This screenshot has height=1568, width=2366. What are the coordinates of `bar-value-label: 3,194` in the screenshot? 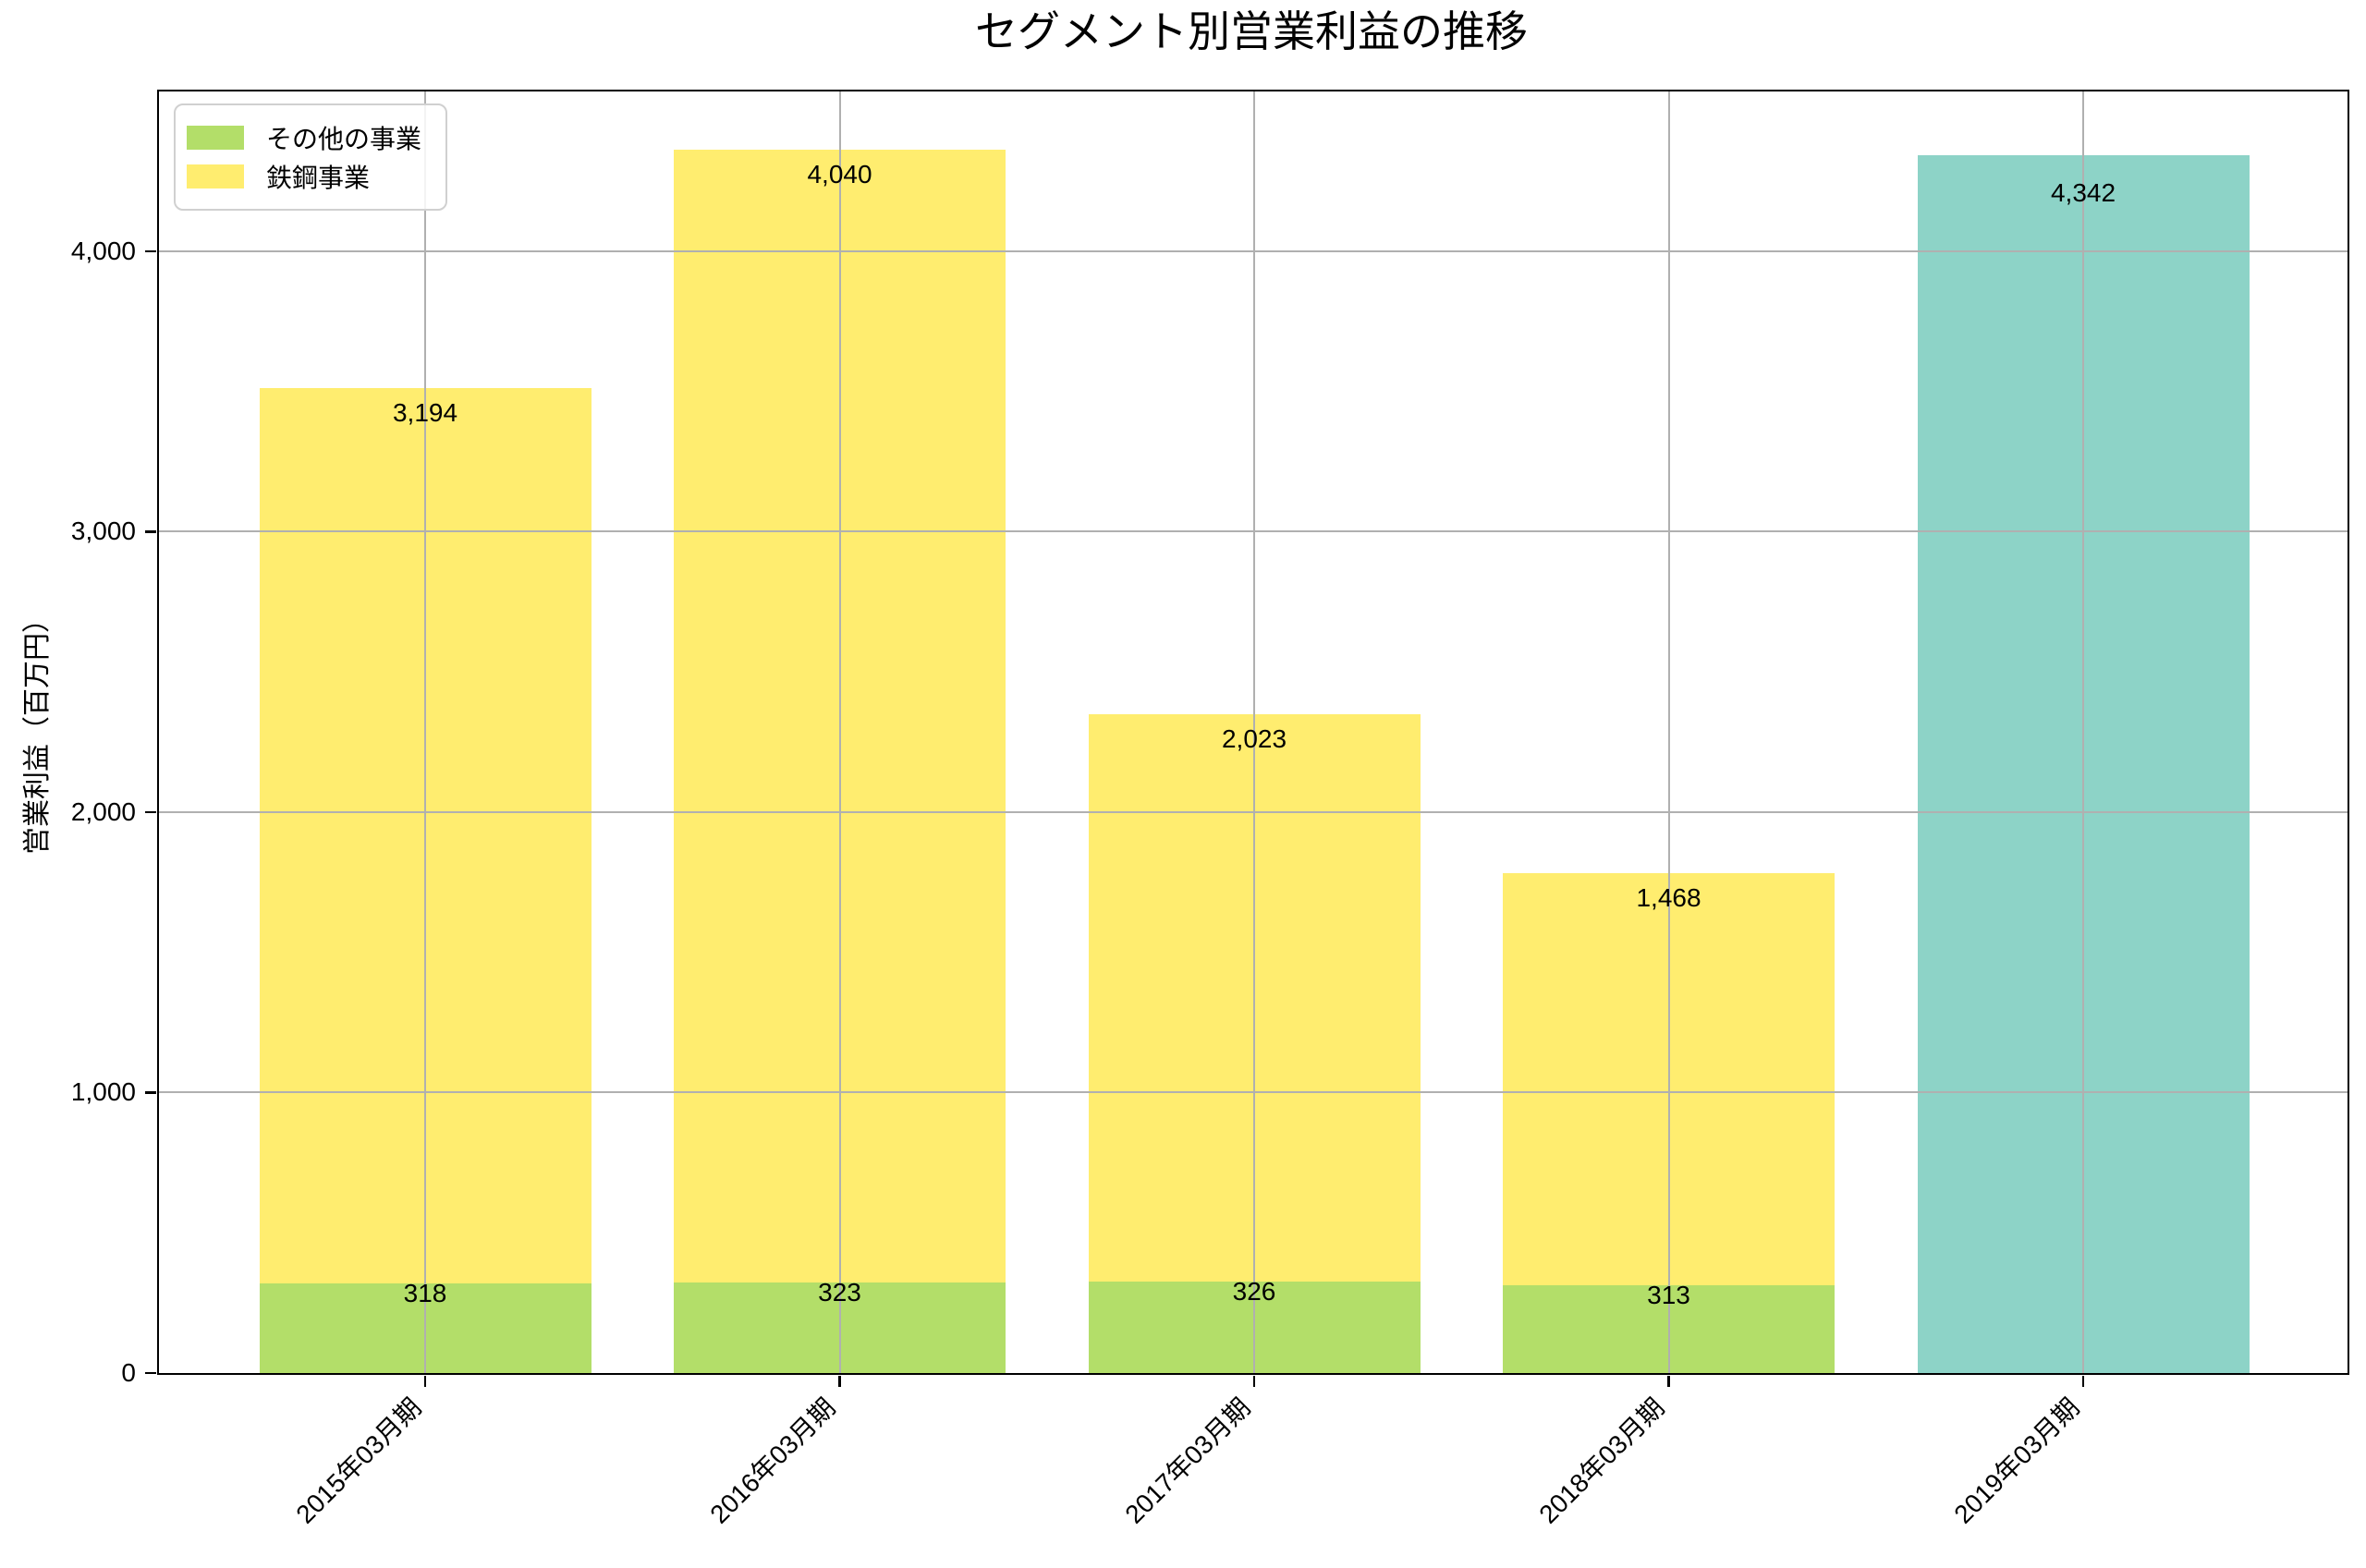 It's located at (425, 413).